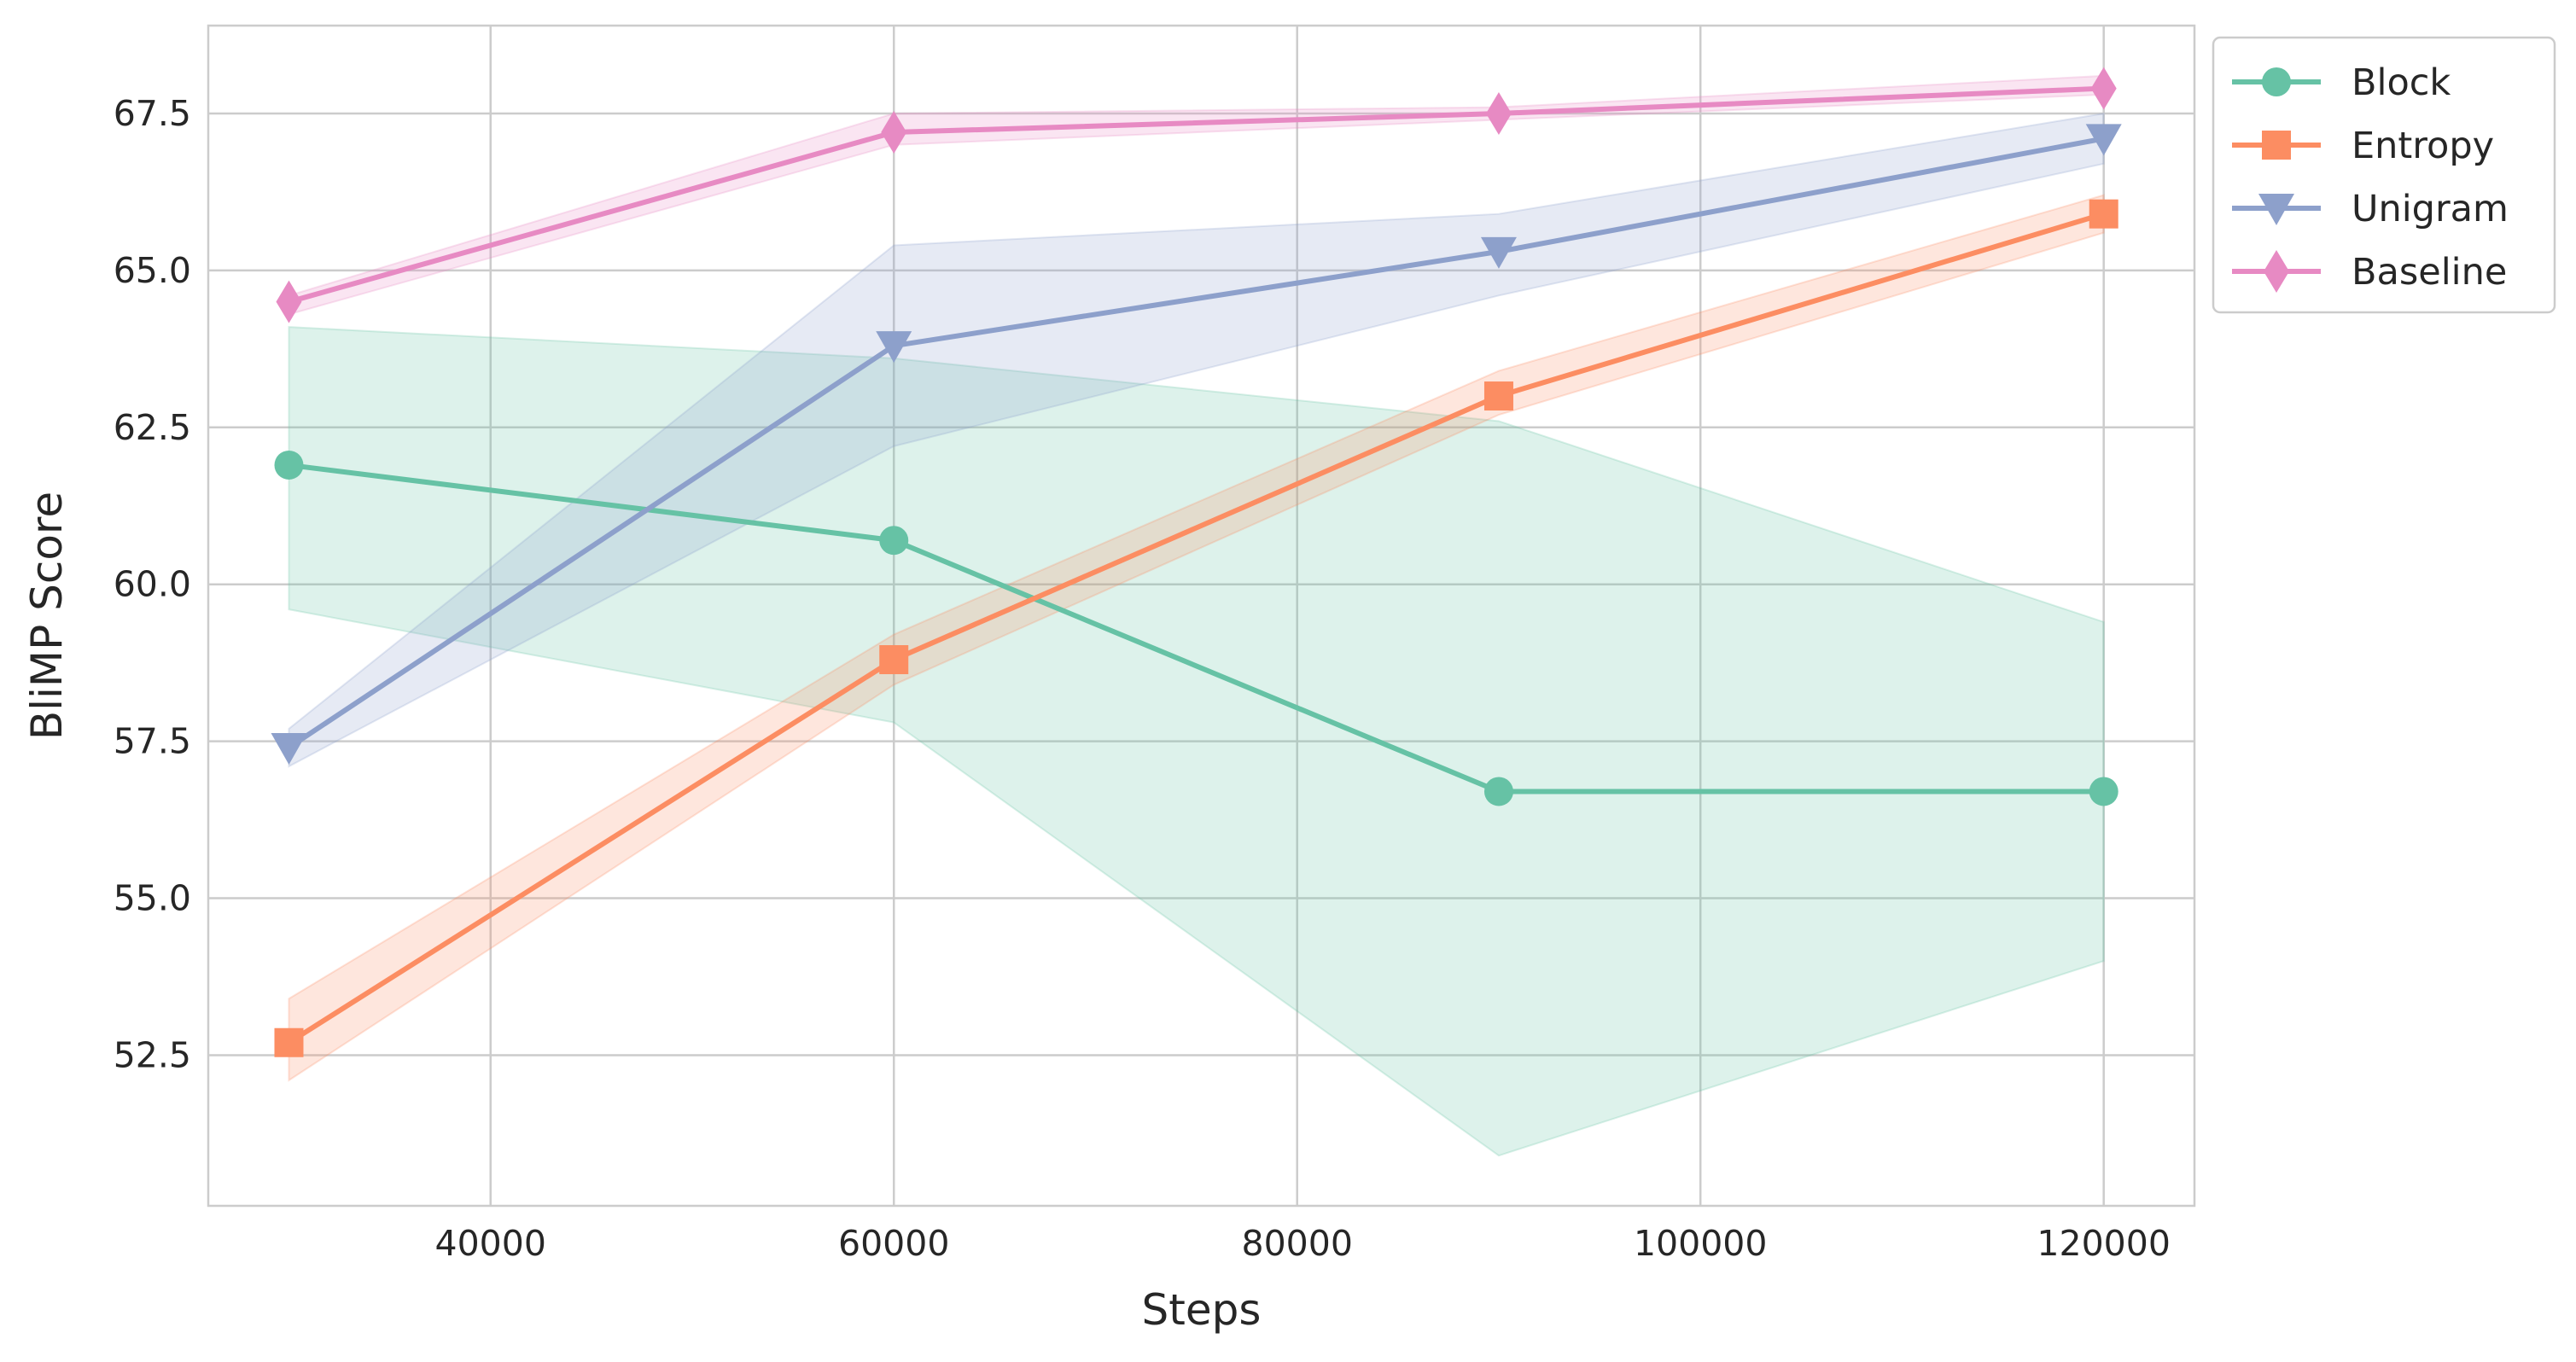 The width and height of the screenshot is (2576, 1362). I want to click on legend-item-baseline: Baseline, so click(2369, 272).